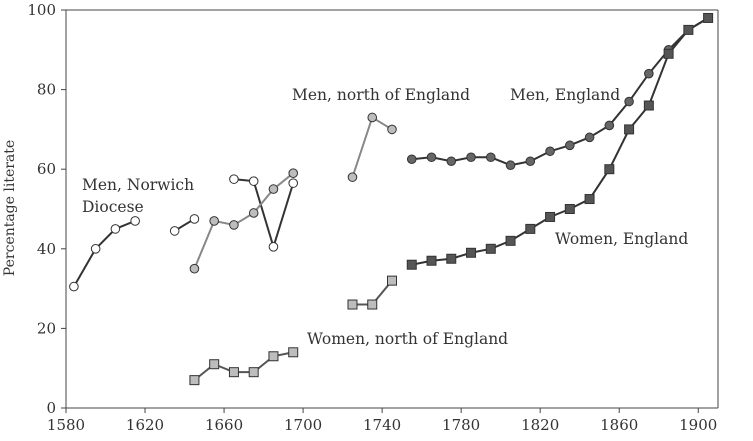 The height and width of the screenshot is (441, 753). I want to click on x-tick-label-1700: 1700, so click(303, 425).